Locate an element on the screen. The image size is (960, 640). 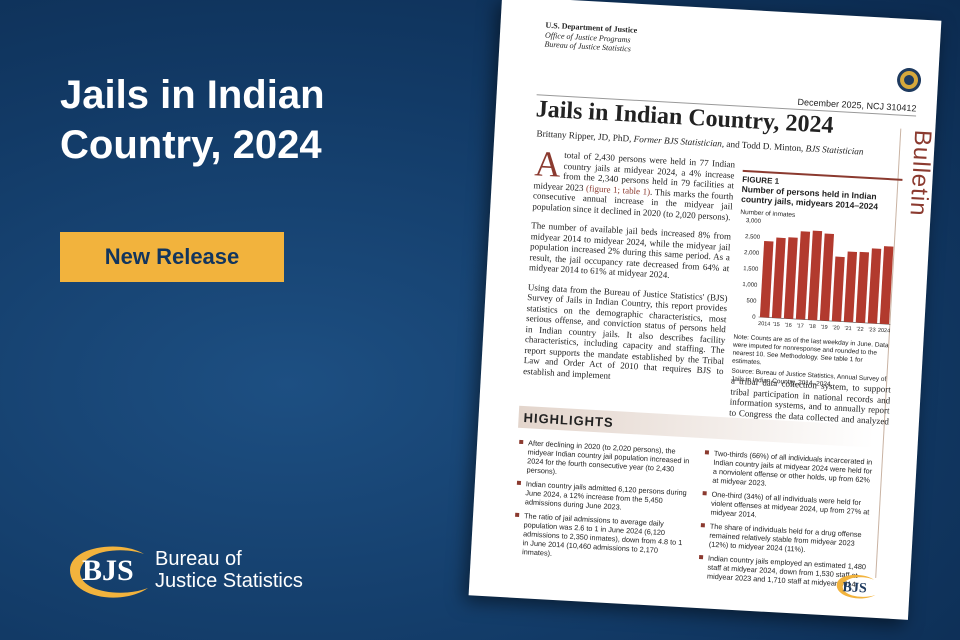
author1-role: Former BJS Statistician is located at coordinates (678, 141).